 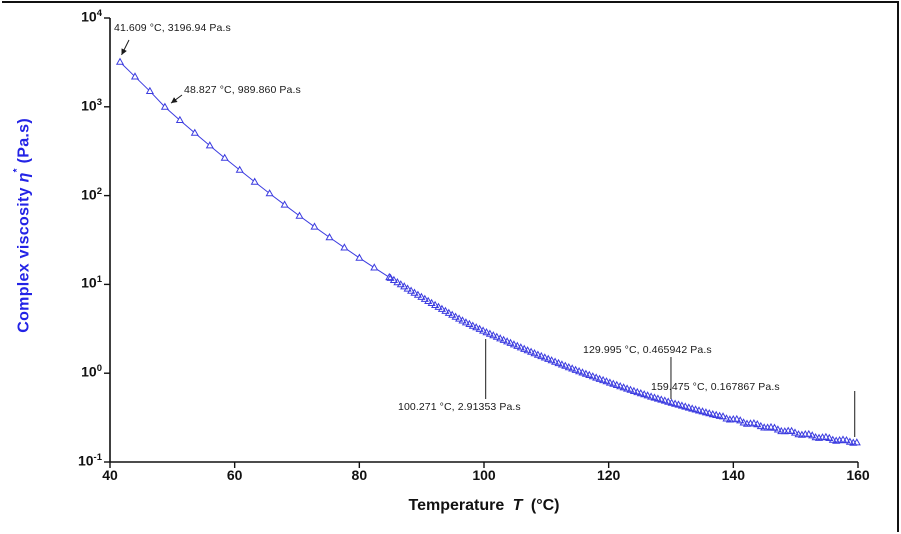 I want to click on x-tick-label: 60, so click(x=234, y=475).